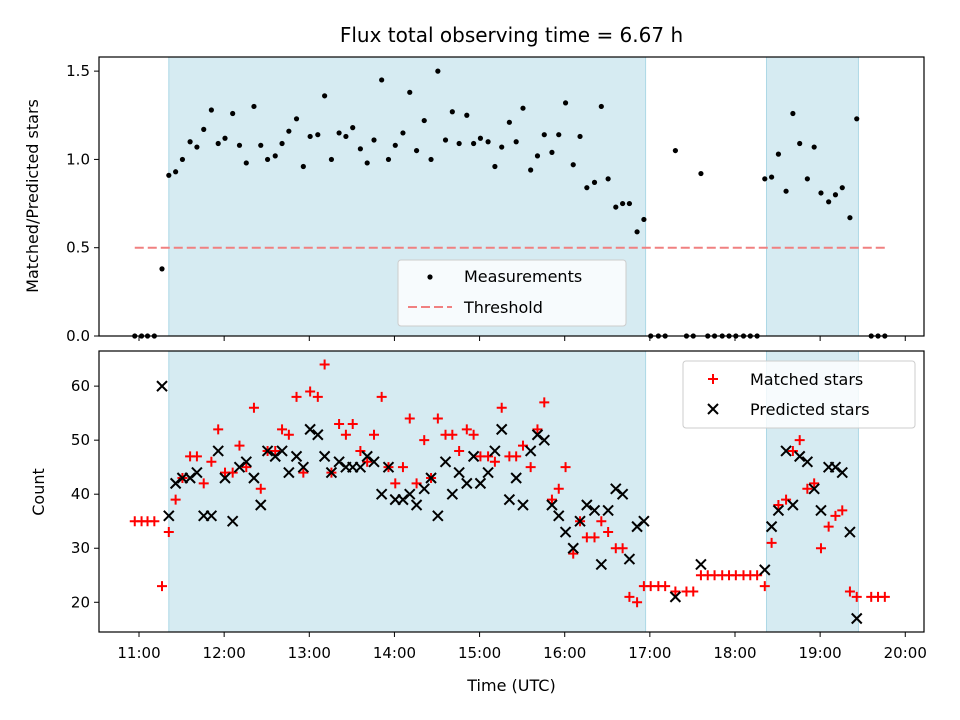 The width and height of the screenshot is (960, 720). What do you see at coordinates (810, 409) in the screenshot?
I see `legend-label-predicted: Predicted stars` at bounding box center [810, 409].